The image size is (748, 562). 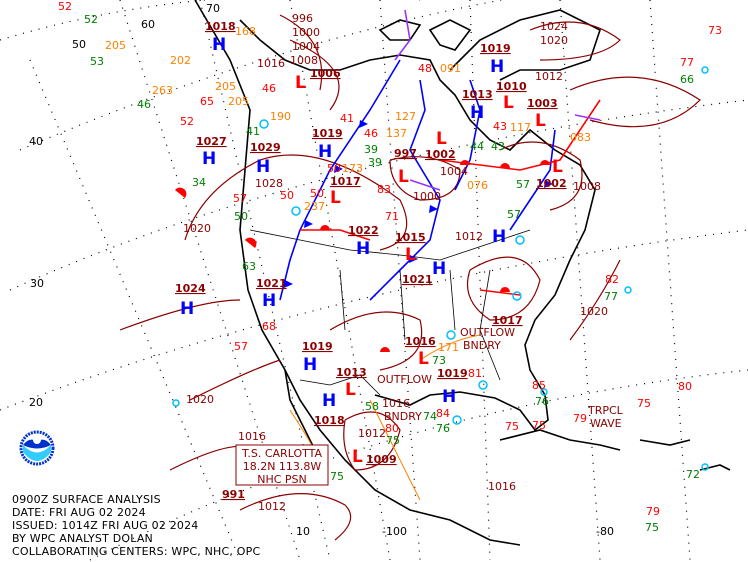 I want to click on map-label: 84, so click(x=443, y=413).